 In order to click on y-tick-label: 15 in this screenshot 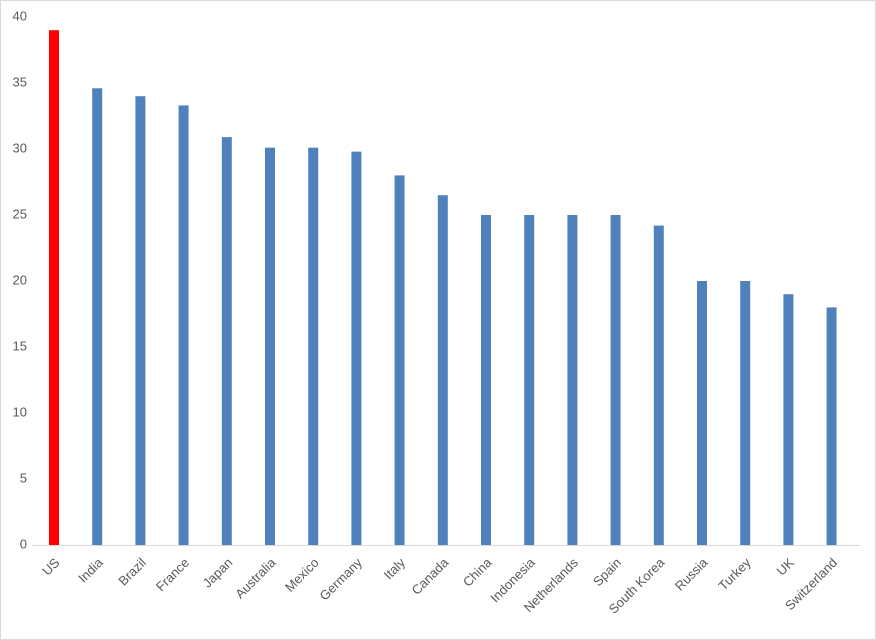, I will do `click(20, 345)`.